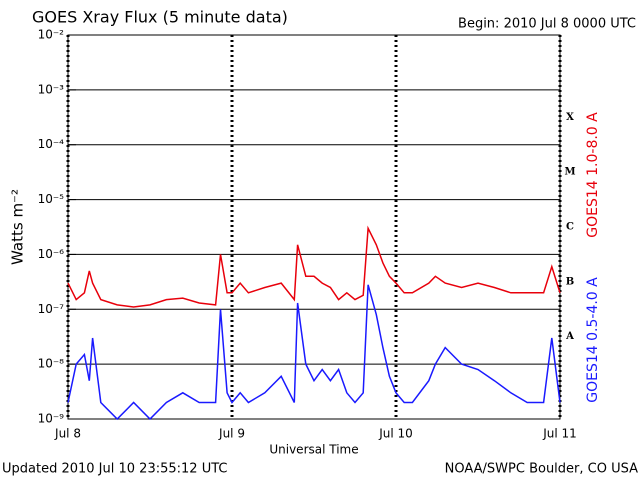  Describe the element at coordinates (559, 434) in the screenshot. I see `x-tick-label: Jul 11` at that location.